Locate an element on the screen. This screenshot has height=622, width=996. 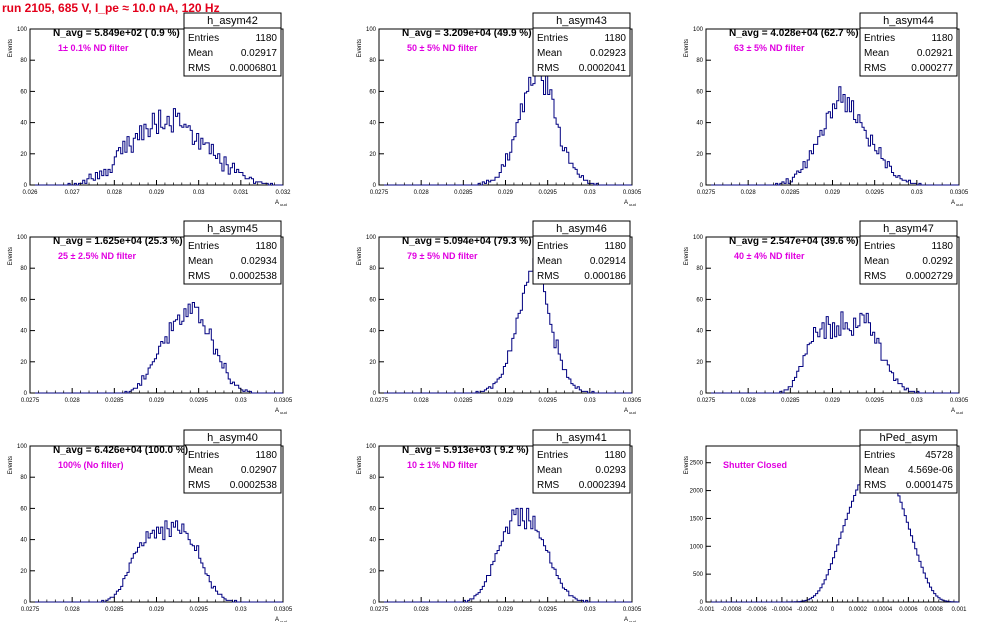
stats-value: 0.0002729 is located at coordinates (930, 276).